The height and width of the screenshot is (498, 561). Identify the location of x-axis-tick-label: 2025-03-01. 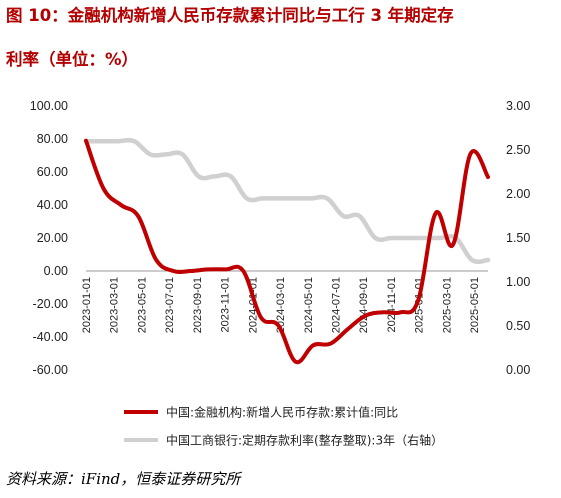
(447, 305).